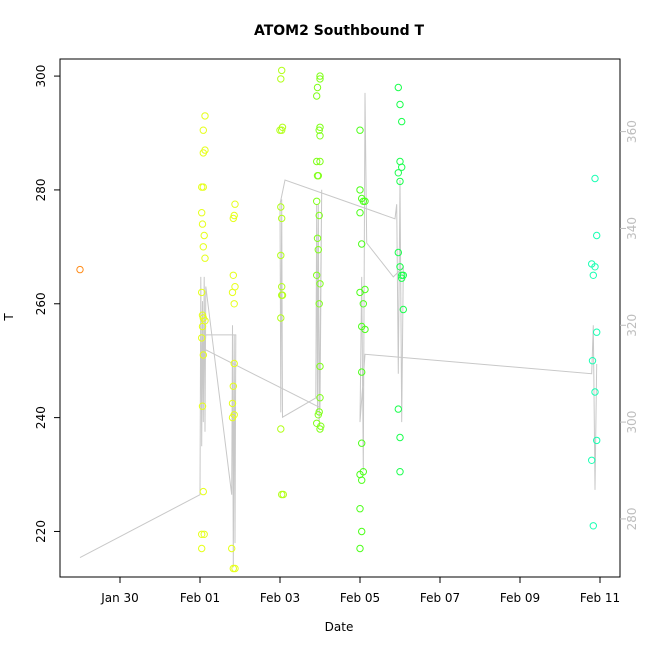  I want to click on x-tick-label: Feb 09, so click(520, 598).